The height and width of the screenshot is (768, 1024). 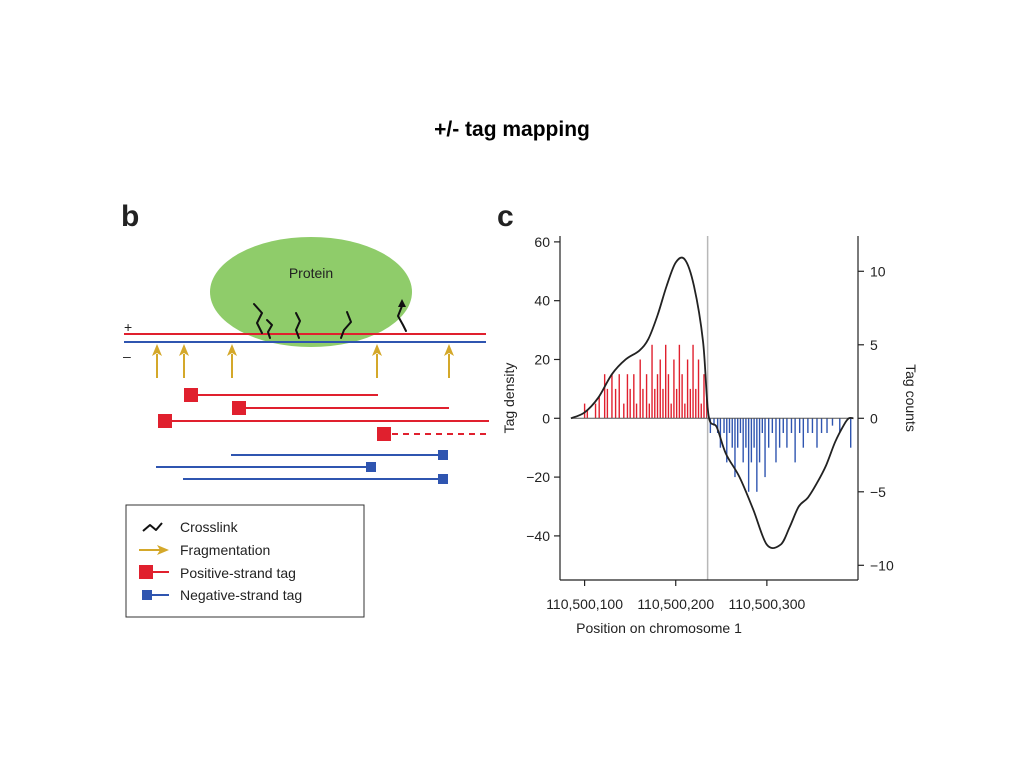 What do you see at coordinates (717, 418) in the screenshot?
I see `tag-count-bars` at bounding box center [717, 418].